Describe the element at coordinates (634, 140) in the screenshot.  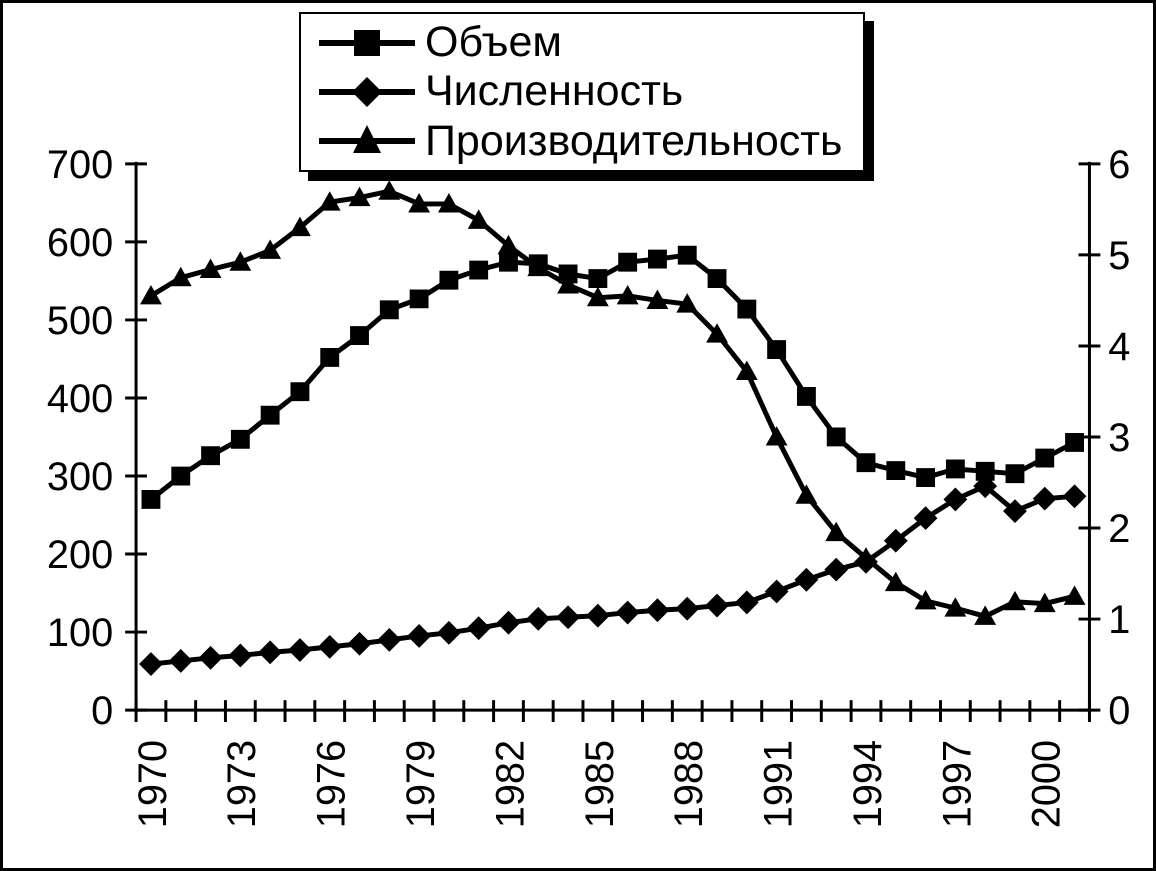
I see `legend-label-productivity: Производительность` at that location.